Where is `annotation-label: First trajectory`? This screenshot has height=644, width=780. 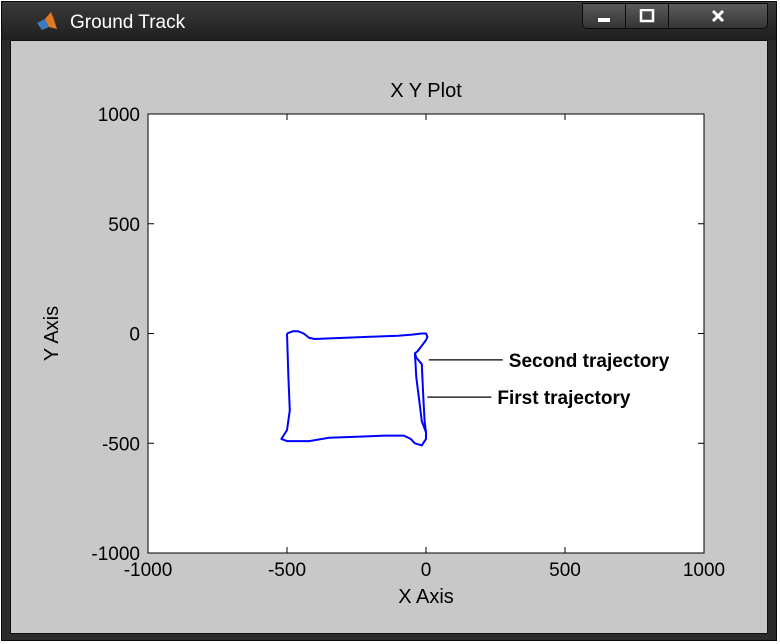
annotation-label: First trajectory is located at coordinates (563, 398).